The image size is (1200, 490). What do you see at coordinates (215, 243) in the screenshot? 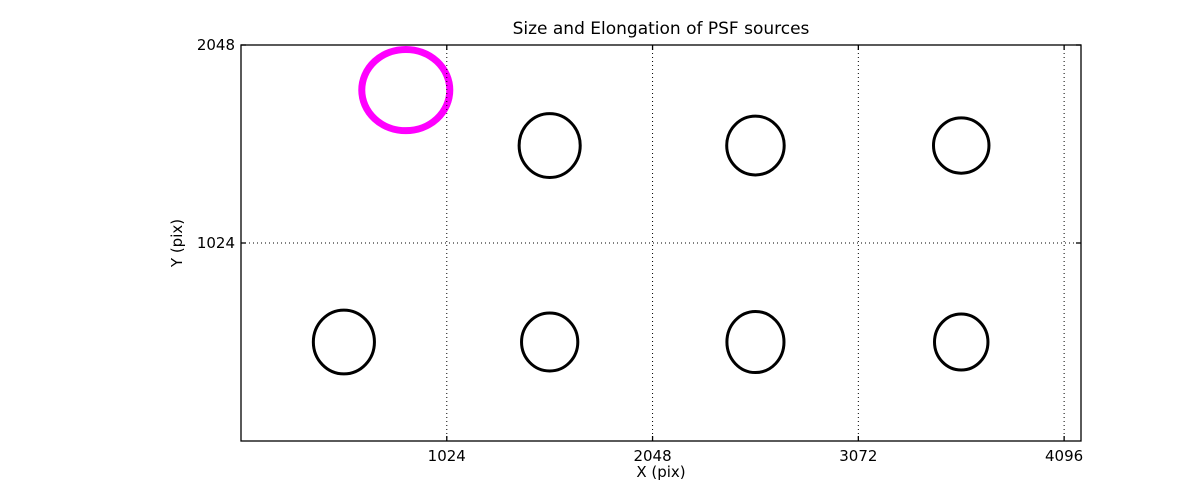
I see `y-tick-label: 1024` at bounding box center [215, 243].